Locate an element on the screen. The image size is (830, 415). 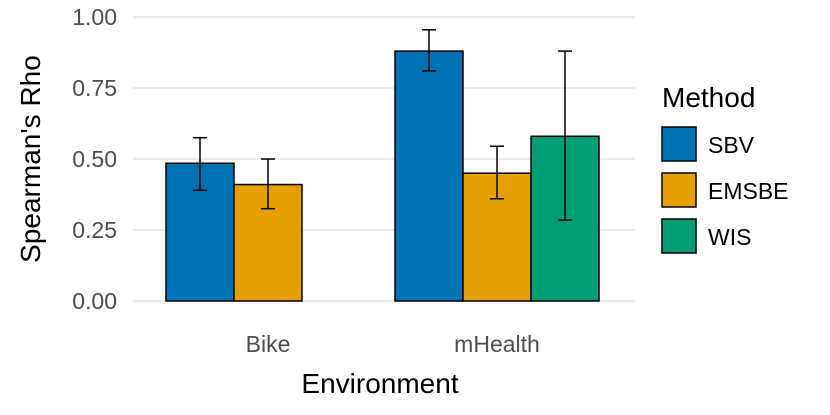
x-axis-title: Environment is located at coordinates (379, 383).